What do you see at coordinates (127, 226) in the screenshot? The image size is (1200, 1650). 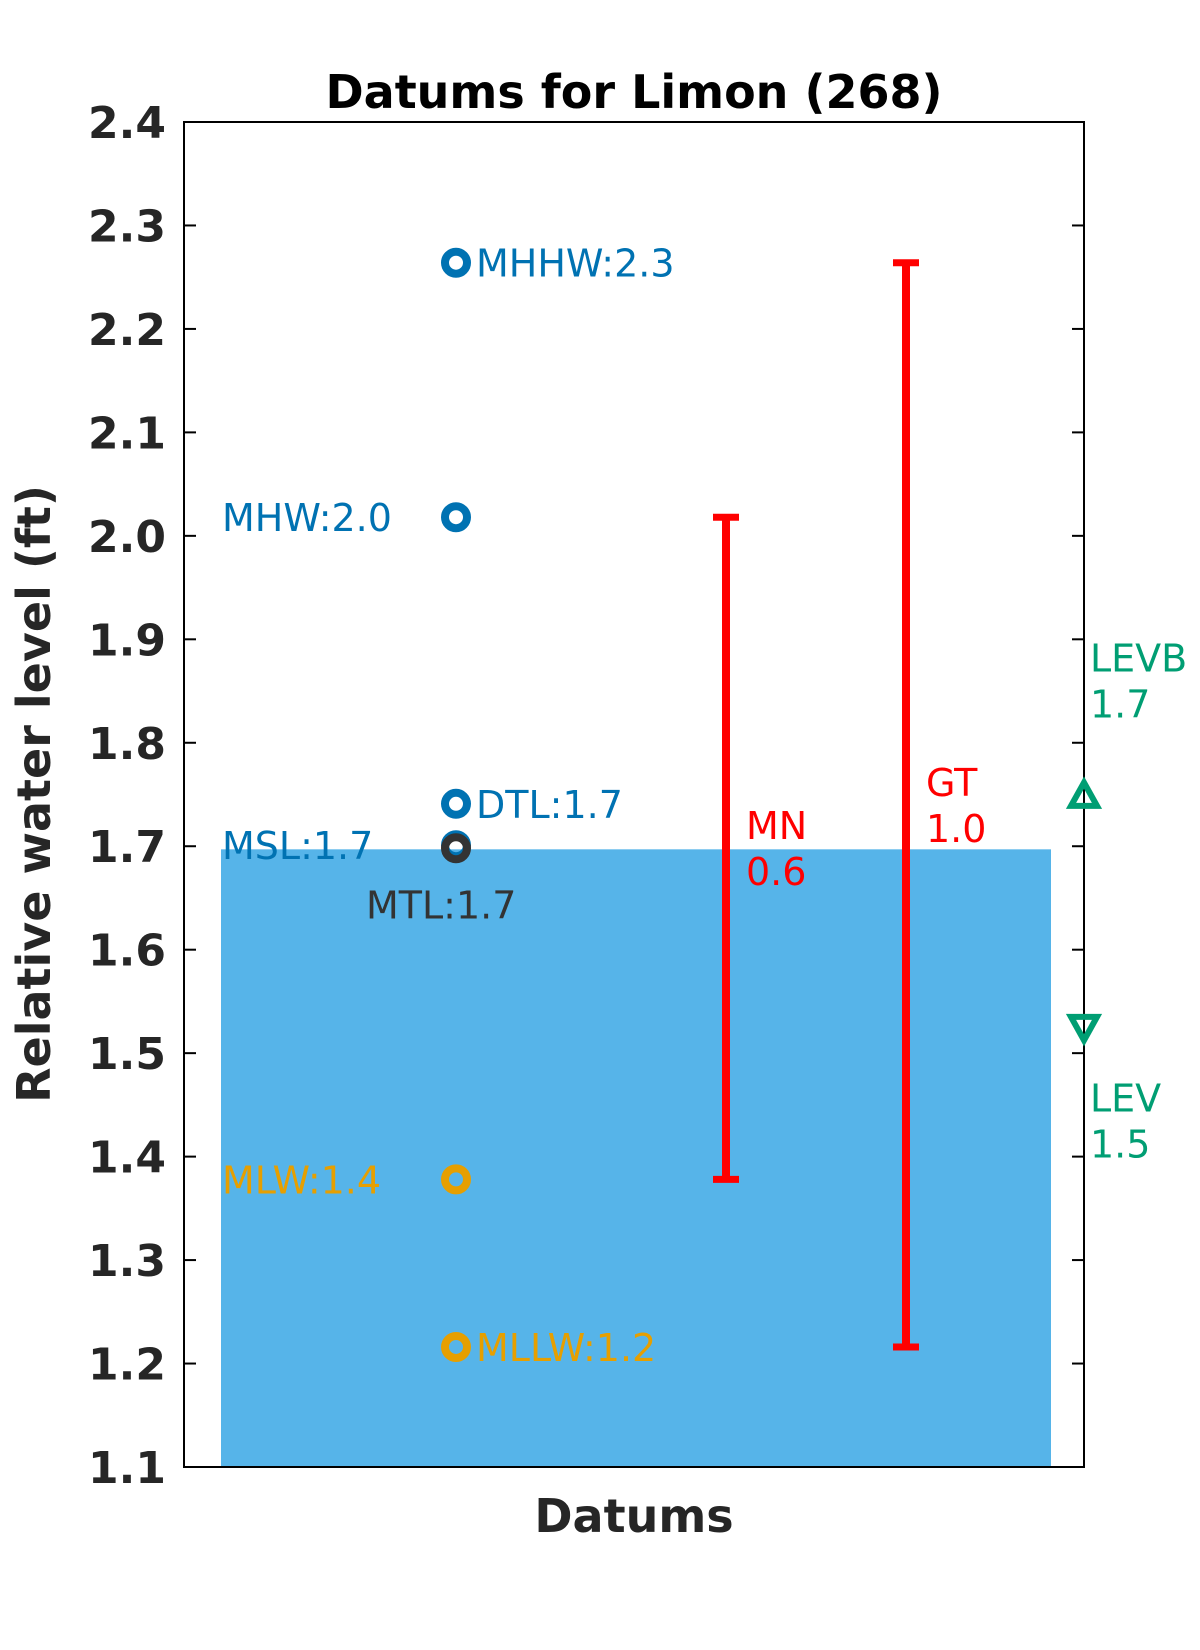 I see `y-tick-label: 2.3` at bounding box center [127, 226].